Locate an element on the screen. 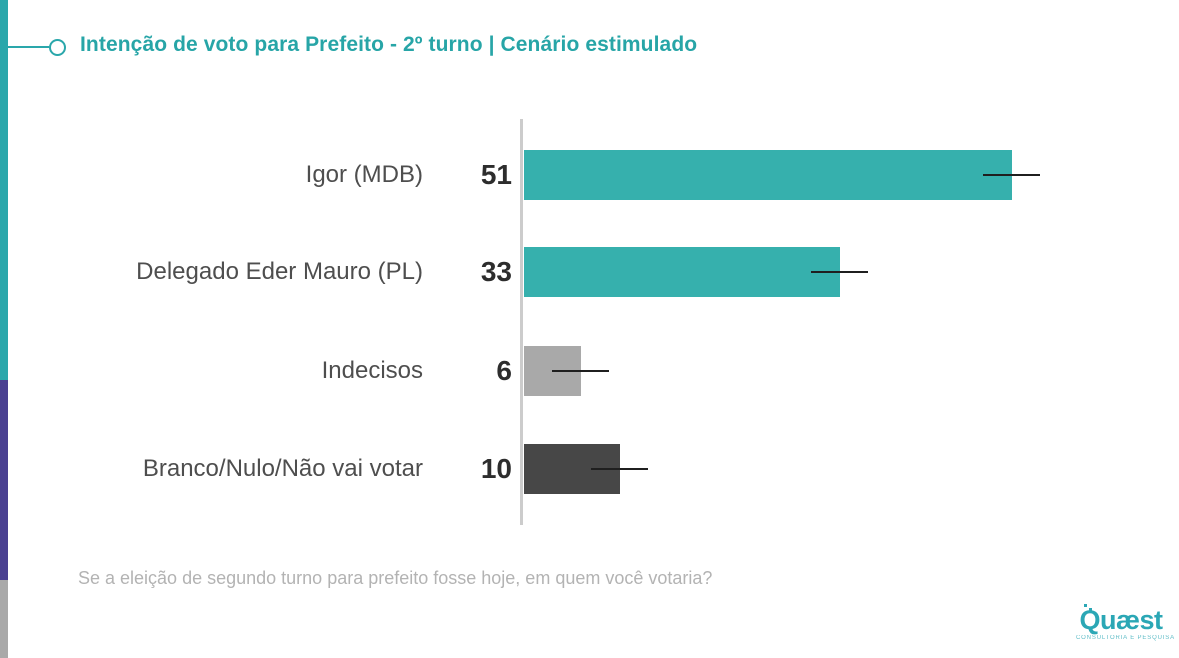 Image resolution: width=1179 pixels, height=658 pixels. edge-stripe-teal is located at coordinates (4, 190).